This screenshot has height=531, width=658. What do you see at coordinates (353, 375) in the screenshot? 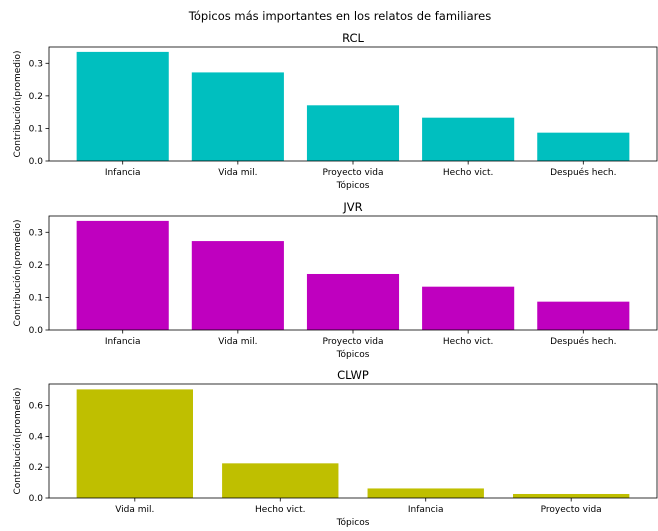
I see `panel-title: CLWP` at bounding box center [353, 375].